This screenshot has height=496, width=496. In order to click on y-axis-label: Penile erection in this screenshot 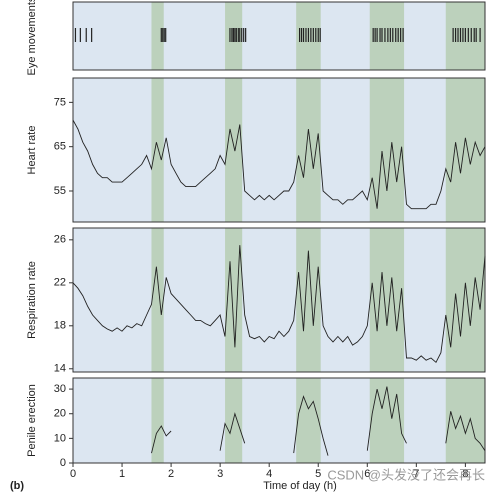, I will do `click(32, 420)`.